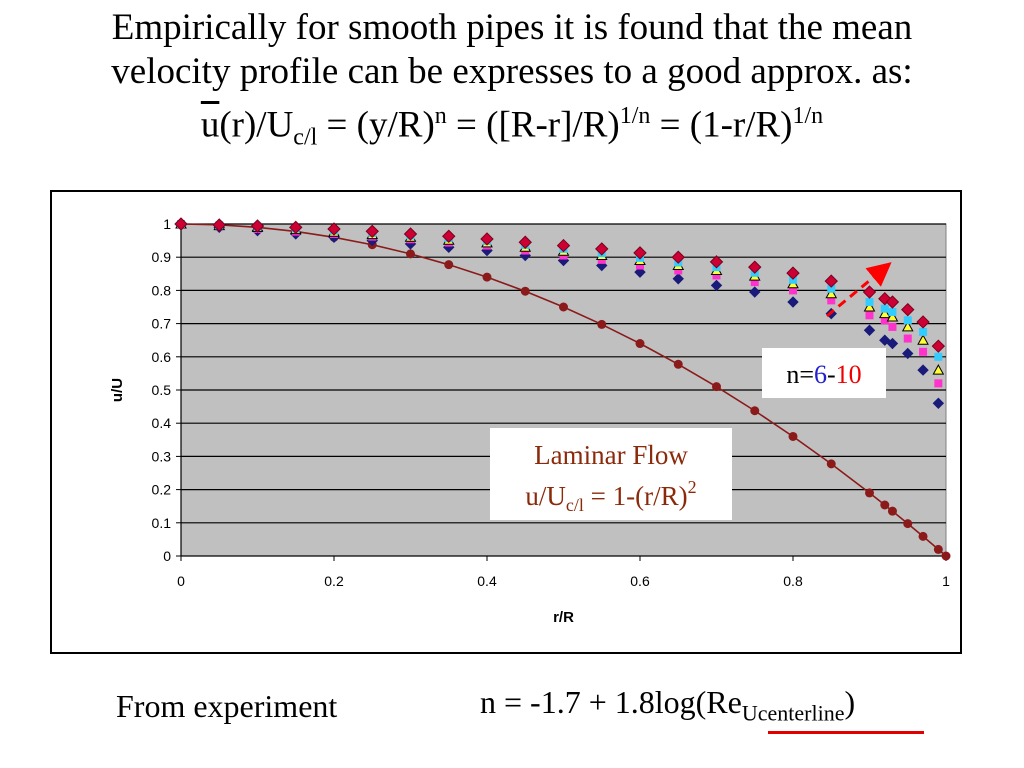 The image size is (1024, 768). Describe the element at coordinates (162, 456) in the screenshot. I see `y-tick-label: 0.3` at that location.